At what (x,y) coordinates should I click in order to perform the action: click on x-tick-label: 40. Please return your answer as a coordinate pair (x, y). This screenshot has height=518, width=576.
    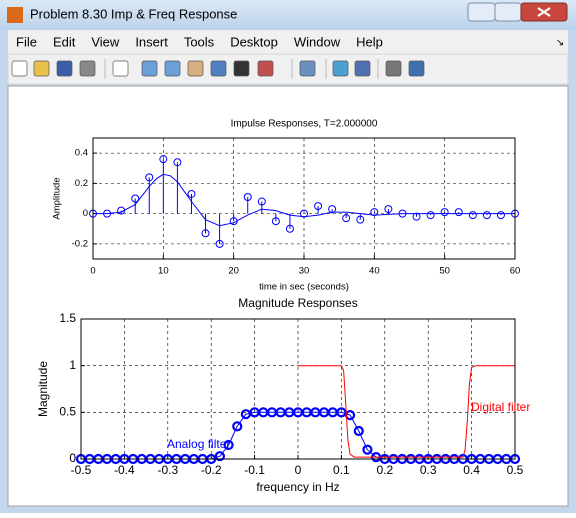
    Looking at the image, I should click on (374, 271).